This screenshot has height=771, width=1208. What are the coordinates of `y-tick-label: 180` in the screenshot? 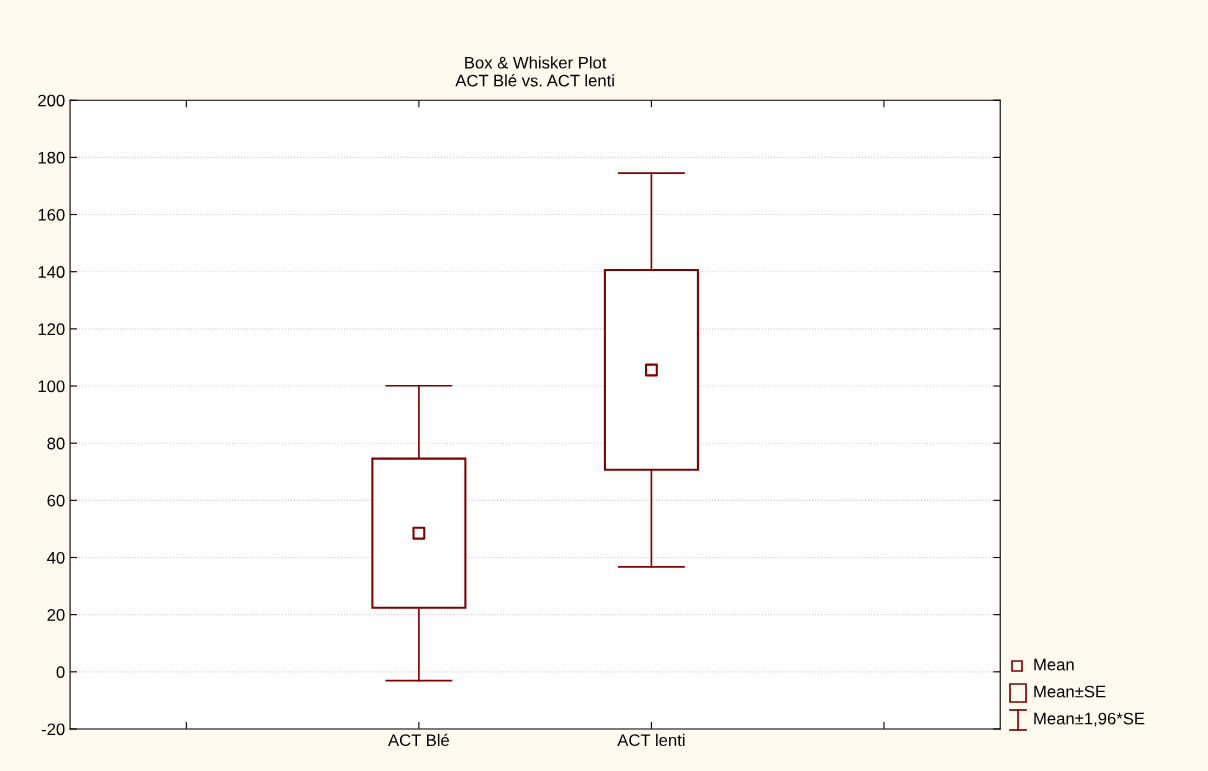 It's located at (51, 157).